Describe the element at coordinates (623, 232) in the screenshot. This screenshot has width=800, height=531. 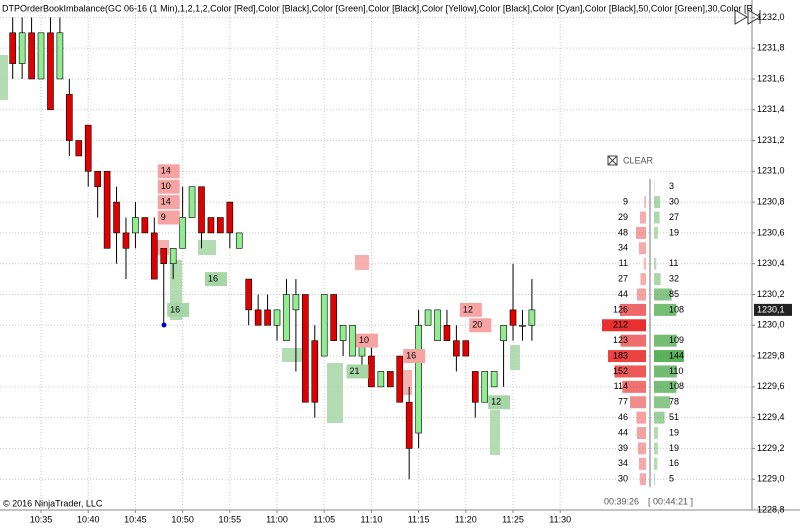
I see `bid-label: 48` at that location.